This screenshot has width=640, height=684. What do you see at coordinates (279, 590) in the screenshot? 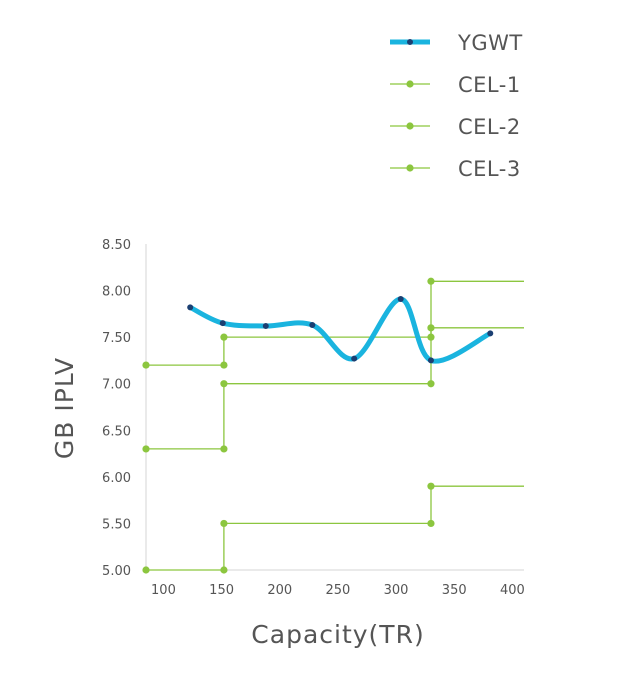
I see `x-tick-label: 200` at bounding box center [279, 590].